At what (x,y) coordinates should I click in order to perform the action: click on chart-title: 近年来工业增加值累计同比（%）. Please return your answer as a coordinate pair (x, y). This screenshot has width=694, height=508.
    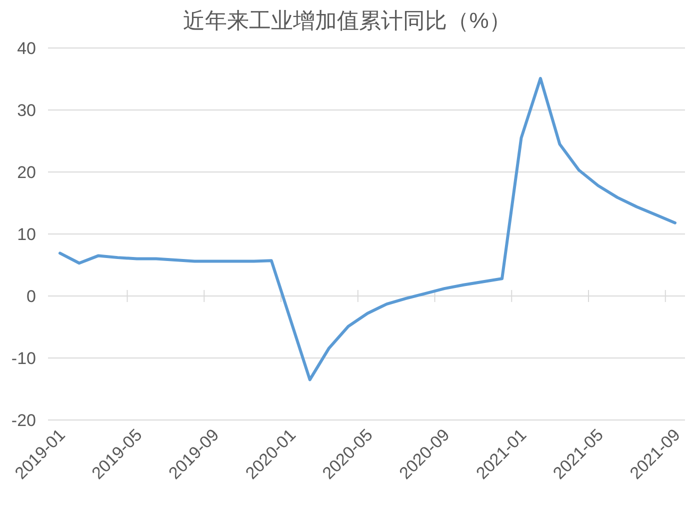
    Looking at the image, I should click on (347, 20).